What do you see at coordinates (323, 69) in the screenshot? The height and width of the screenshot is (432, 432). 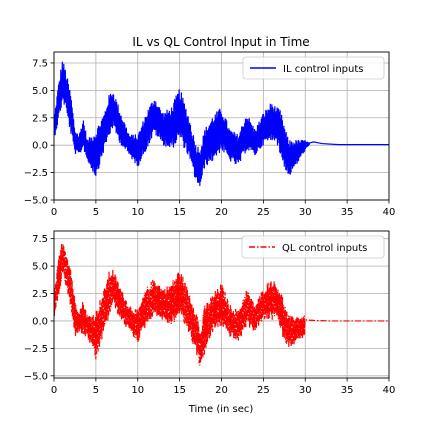 I see `legend-label: IL control inputs` at bounding box center [323, 69].